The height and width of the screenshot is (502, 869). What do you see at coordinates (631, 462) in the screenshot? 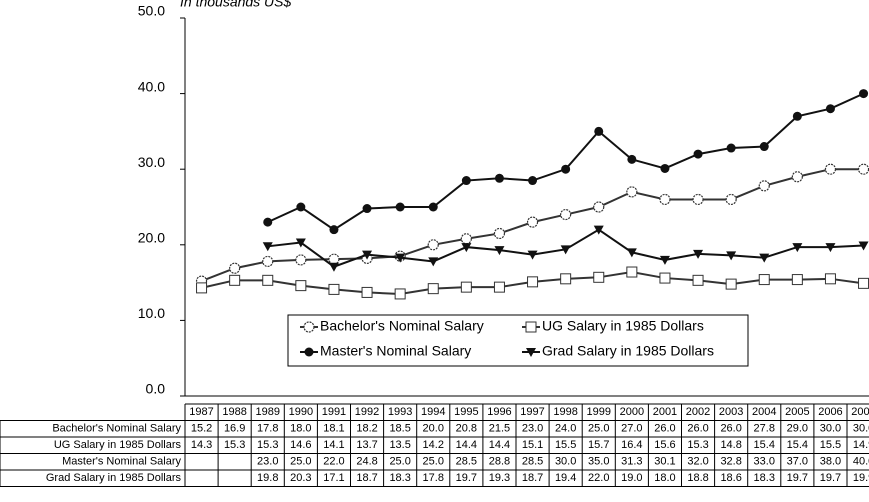
I see `table-cell: 31.3` at bounding box center [631, 462].